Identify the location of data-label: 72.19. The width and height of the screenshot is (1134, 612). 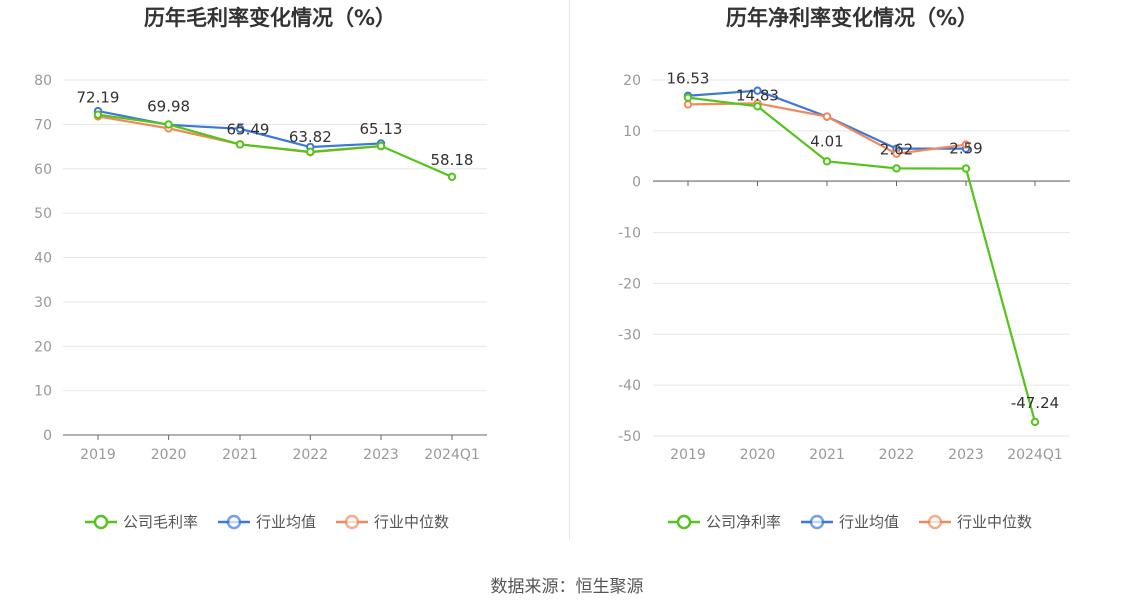
(98, 98).